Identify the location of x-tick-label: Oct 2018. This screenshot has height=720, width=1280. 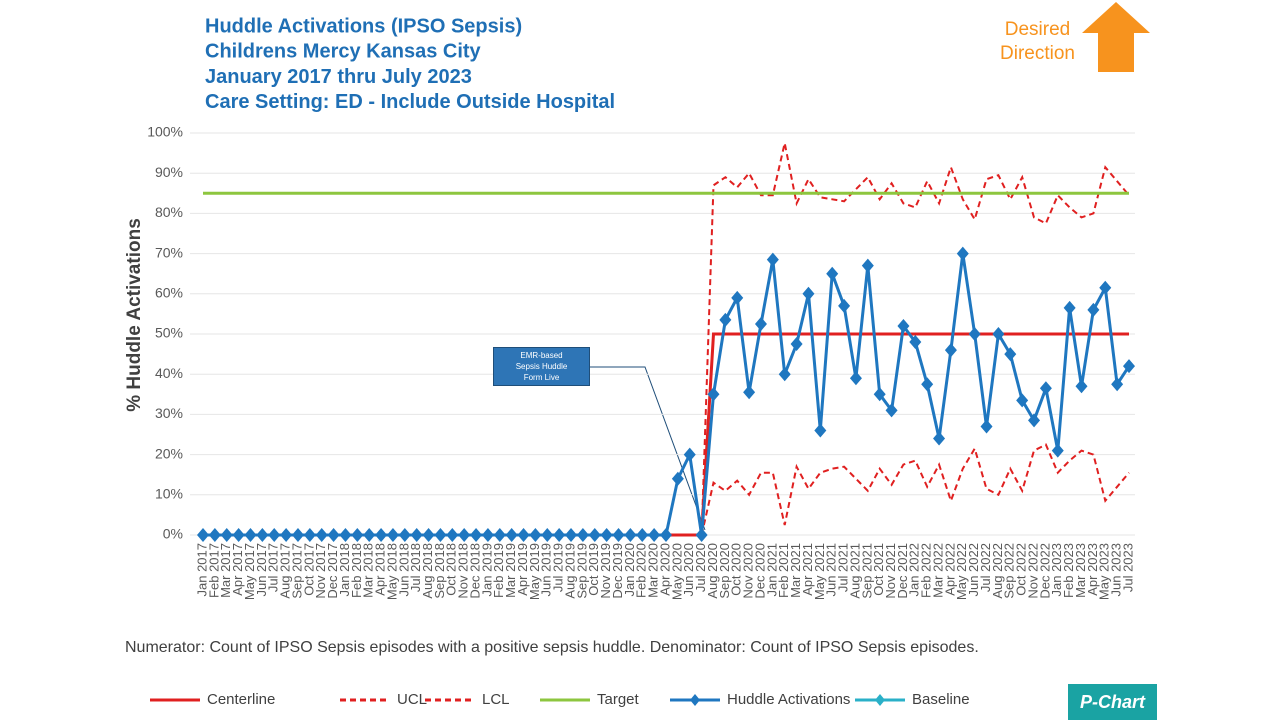
(451, 569).